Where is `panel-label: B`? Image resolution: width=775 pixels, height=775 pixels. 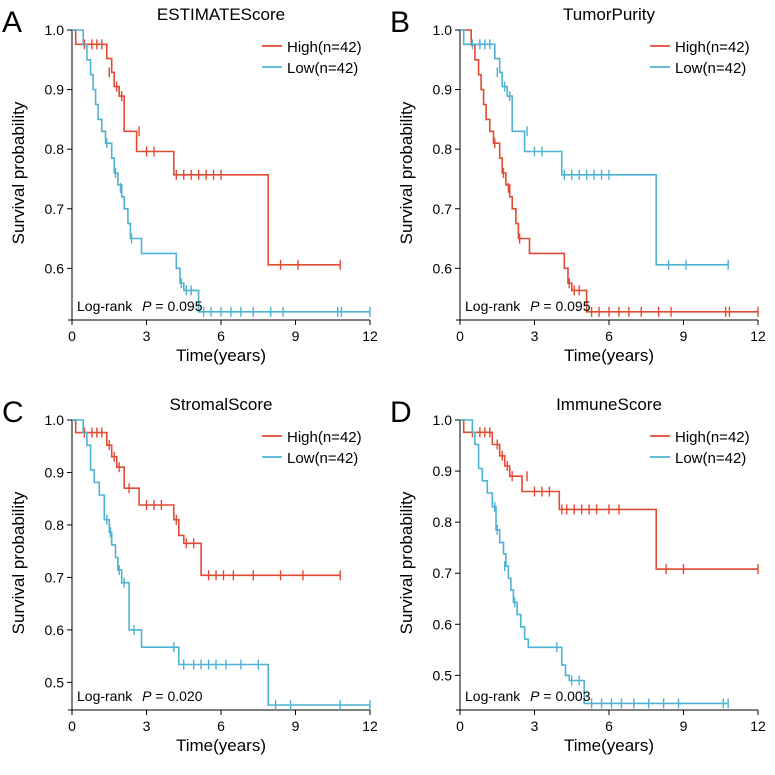 panel-label: B is located at coordinates (400, 22).